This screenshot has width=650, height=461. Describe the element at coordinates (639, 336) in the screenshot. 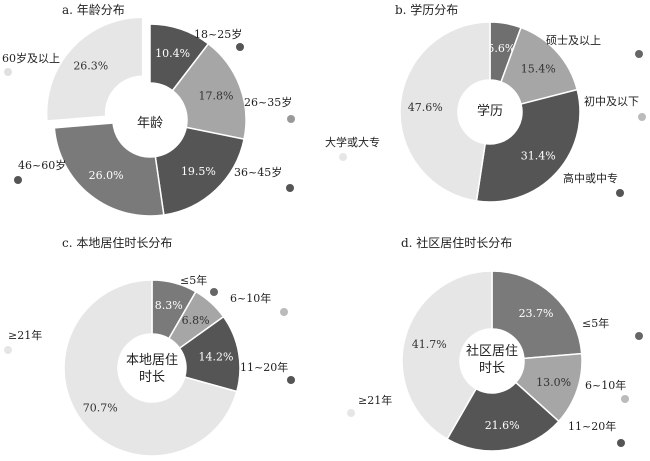

I see `panel-d-marker-le5` at that location.